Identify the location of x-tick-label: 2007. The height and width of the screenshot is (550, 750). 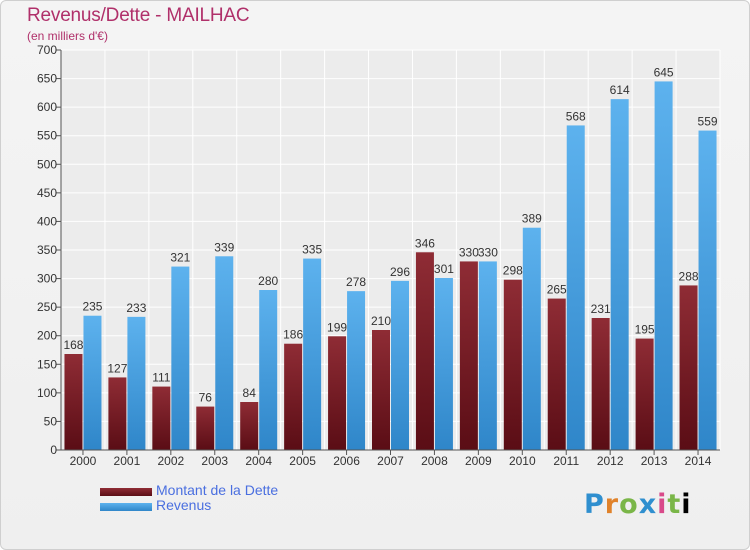
(390, 461).